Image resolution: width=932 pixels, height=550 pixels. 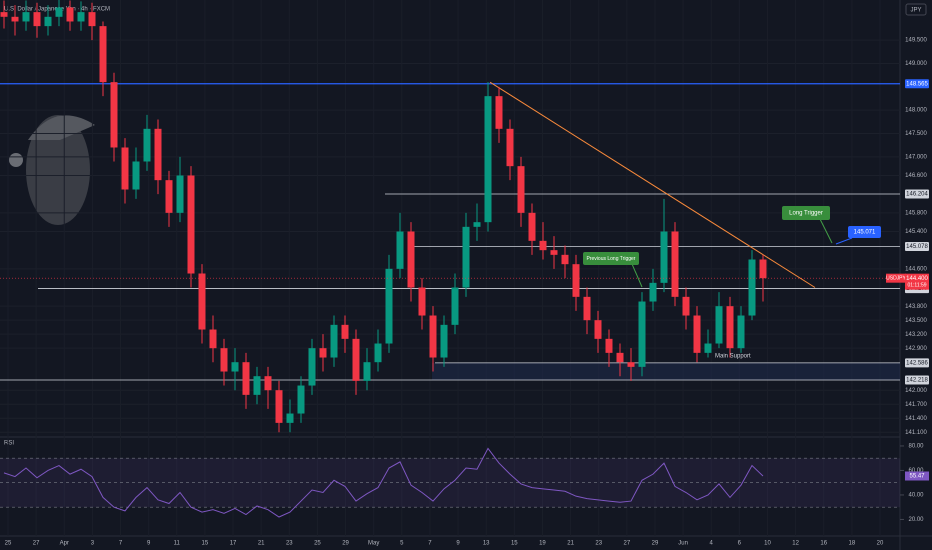 What do you see at coordinates (652, 184) in the screenshot?
I see `trendline` at bounding box center [652, 184].